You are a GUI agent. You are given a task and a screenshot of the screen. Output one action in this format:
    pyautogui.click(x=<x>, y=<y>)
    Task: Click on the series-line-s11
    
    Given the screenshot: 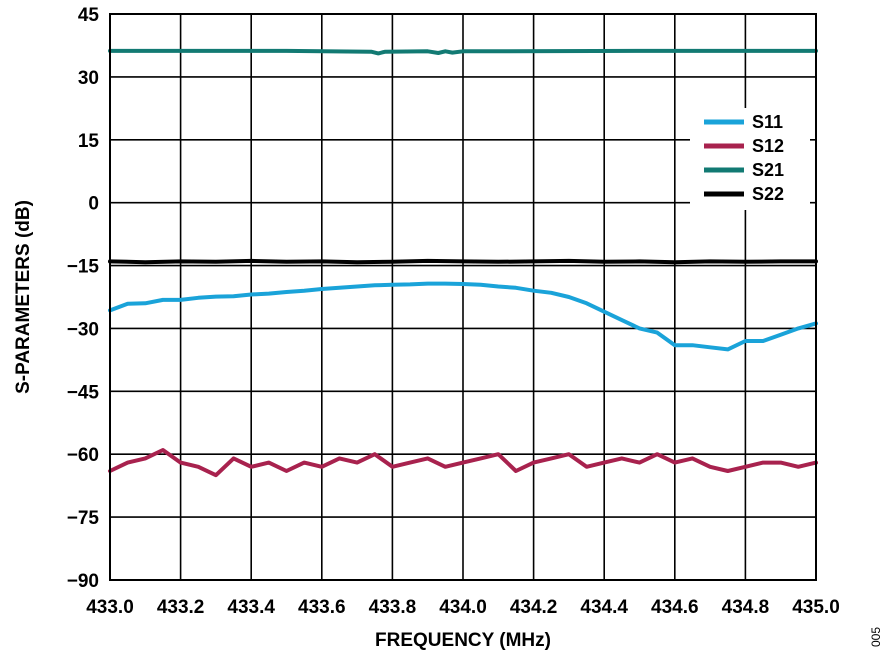 What is the action you would take?
    pyautogui.click(x=463, y=316)
    